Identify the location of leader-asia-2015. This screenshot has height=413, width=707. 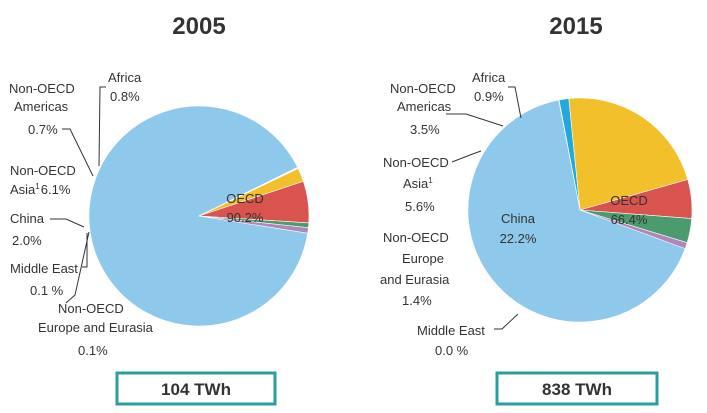
(466, 156).